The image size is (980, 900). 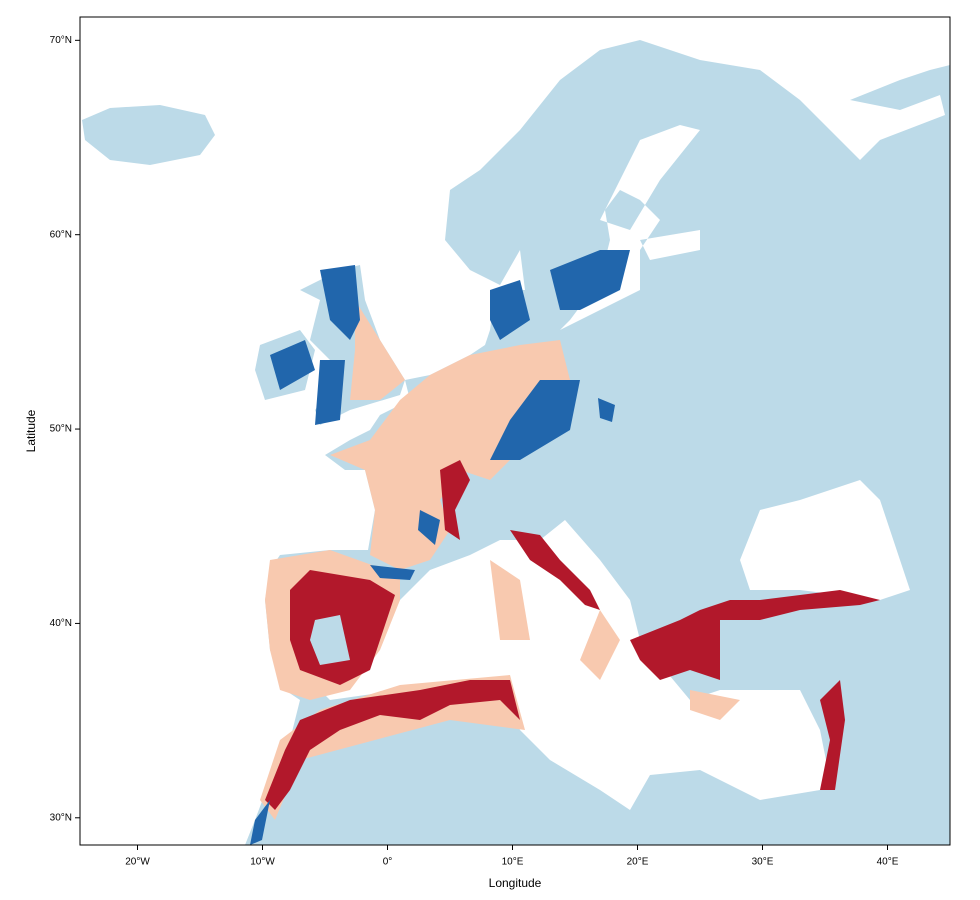 What do you see at coordinates (888, 862) in the screenshot?
I see `x-tick-label: 40°E` at bounding box center [888, 862].